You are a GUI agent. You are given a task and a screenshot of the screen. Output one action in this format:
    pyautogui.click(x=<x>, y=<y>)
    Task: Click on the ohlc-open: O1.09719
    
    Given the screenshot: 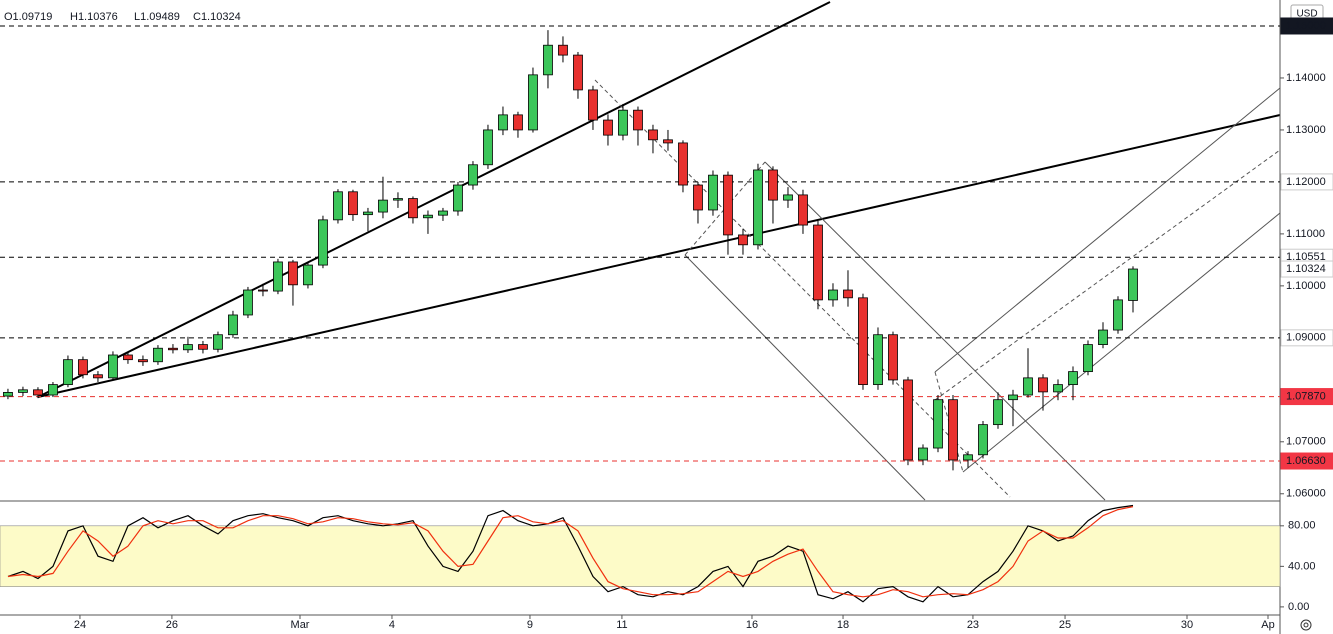 What is the action you would take?
    pyautogui.click(x=28, y=17)
    